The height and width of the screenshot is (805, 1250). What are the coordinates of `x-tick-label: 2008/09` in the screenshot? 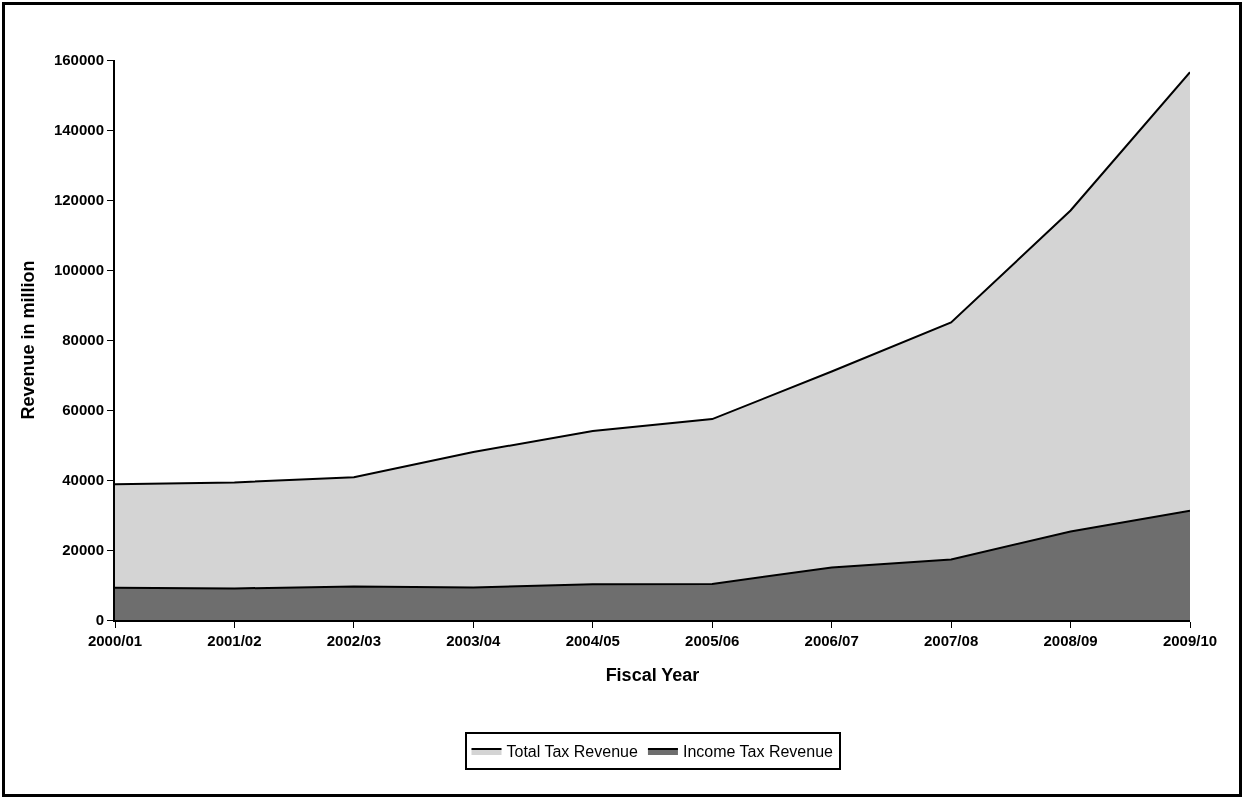 It's located at (1070, 640).